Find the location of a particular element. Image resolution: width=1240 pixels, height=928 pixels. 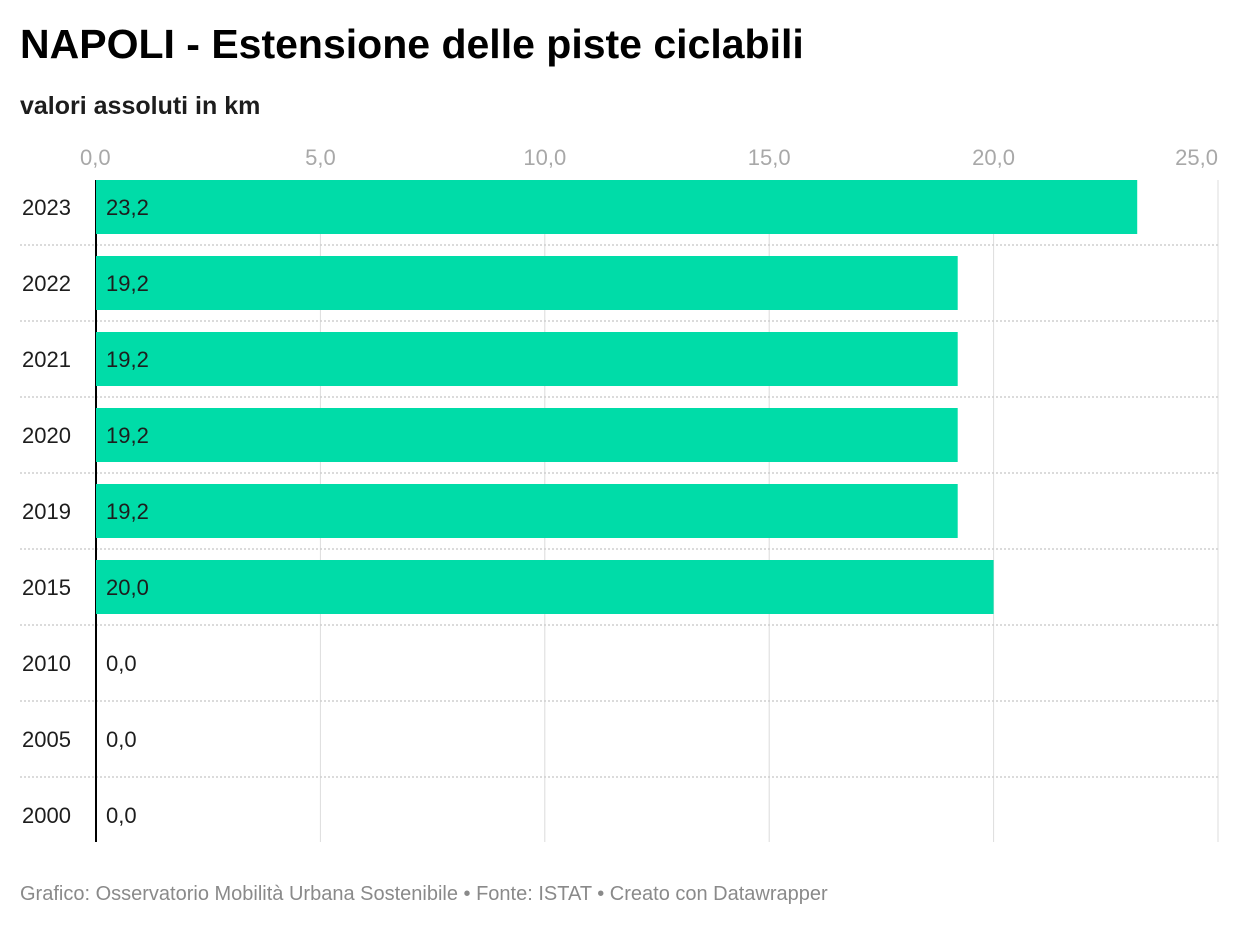

category-label: 2020 is located at coordinates (46, 435).